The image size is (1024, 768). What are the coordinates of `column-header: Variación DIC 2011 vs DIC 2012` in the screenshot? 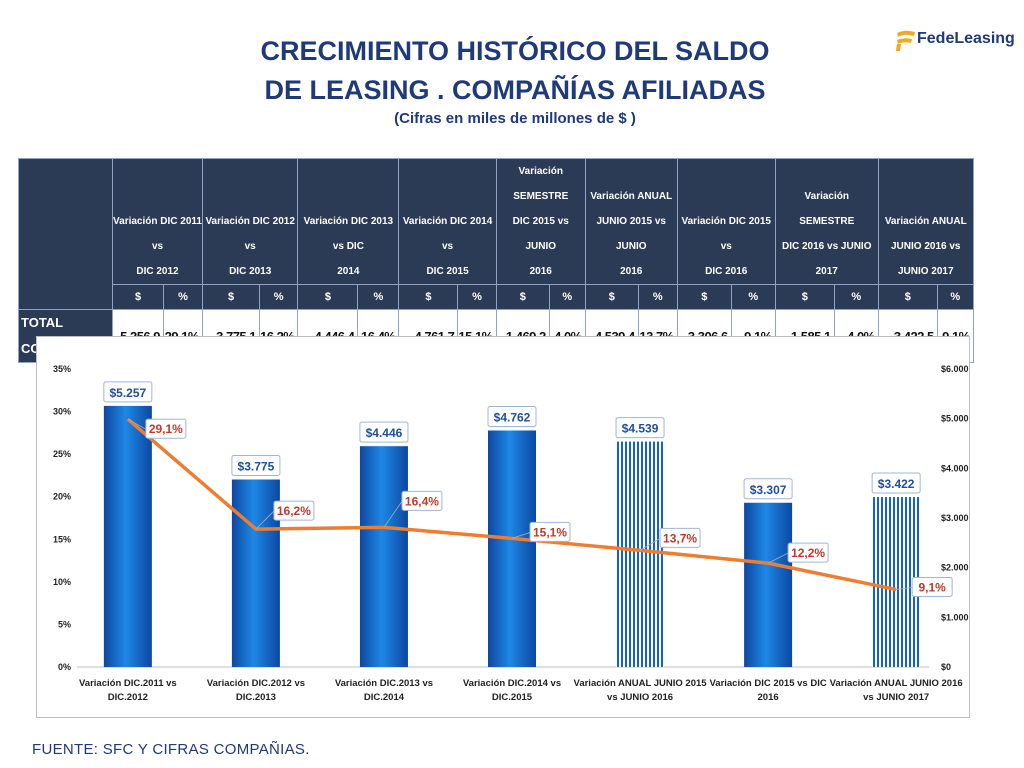 It's located at (157, 221).